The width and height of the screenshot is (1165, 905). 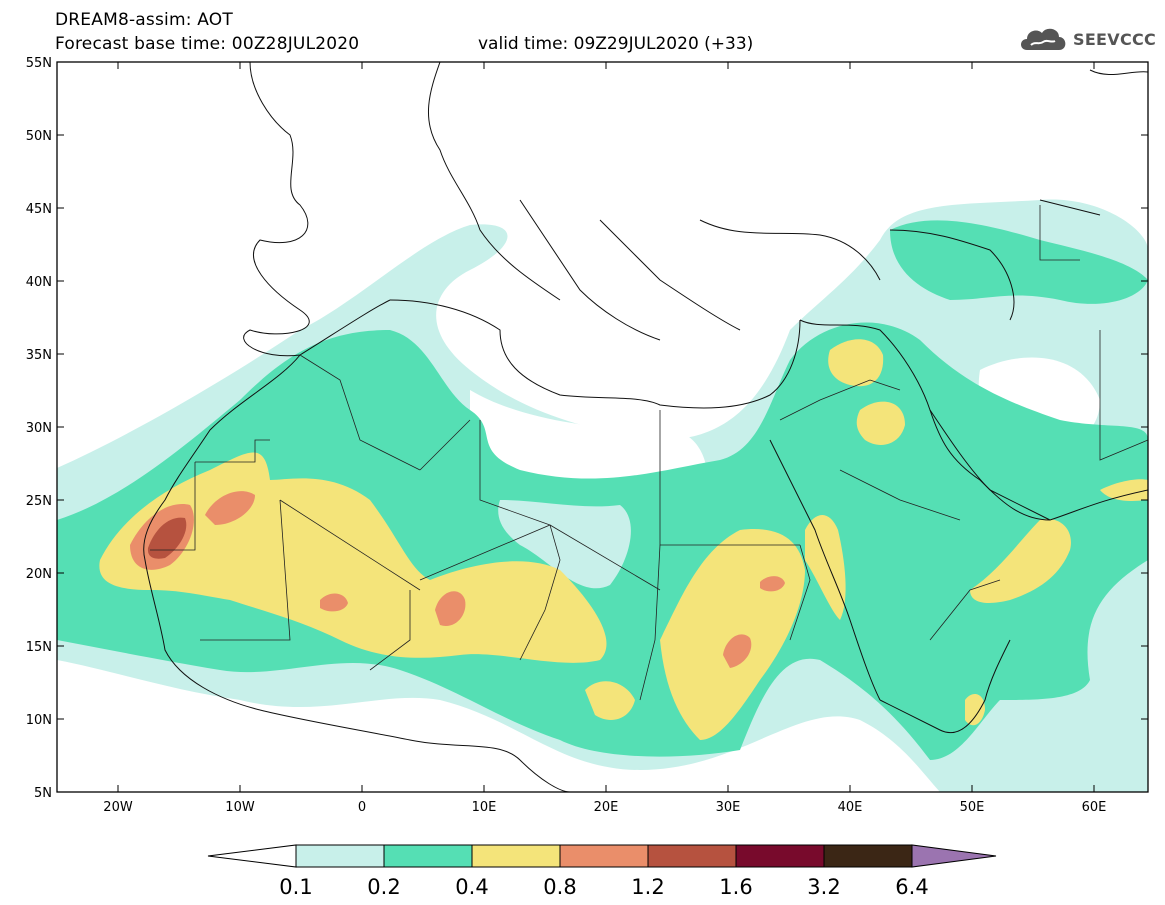 I want to click on colorbar-label: 3.2, so click(x=823, y=887).